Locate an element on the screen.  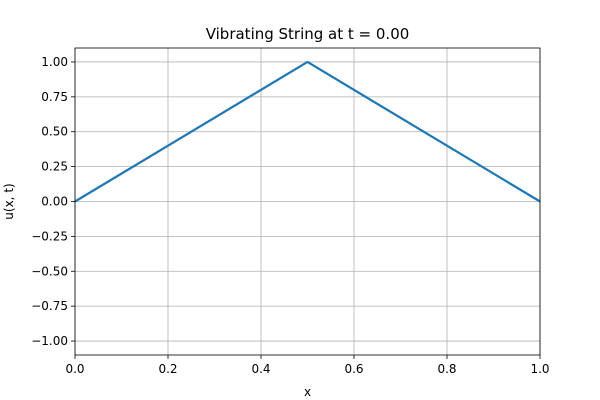
chart-title: Vibrating String at t = 0.00 is located at coordinates (308, 34).